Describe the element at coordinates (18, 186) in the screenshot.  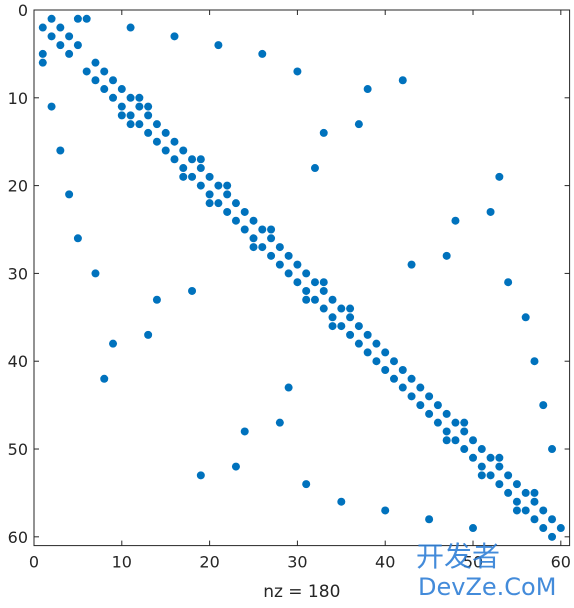
I see `y-tick-label: 20` at that location.